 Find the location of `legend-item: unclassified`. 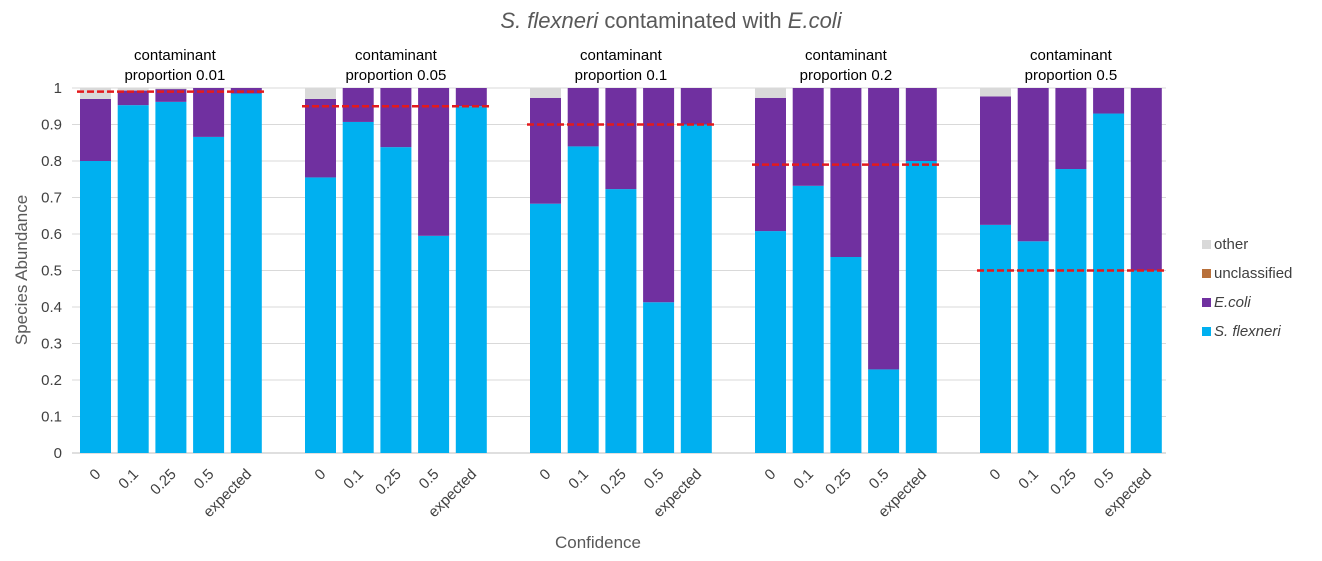

legend-item: unclassified is located at coordinates (1247, 273).